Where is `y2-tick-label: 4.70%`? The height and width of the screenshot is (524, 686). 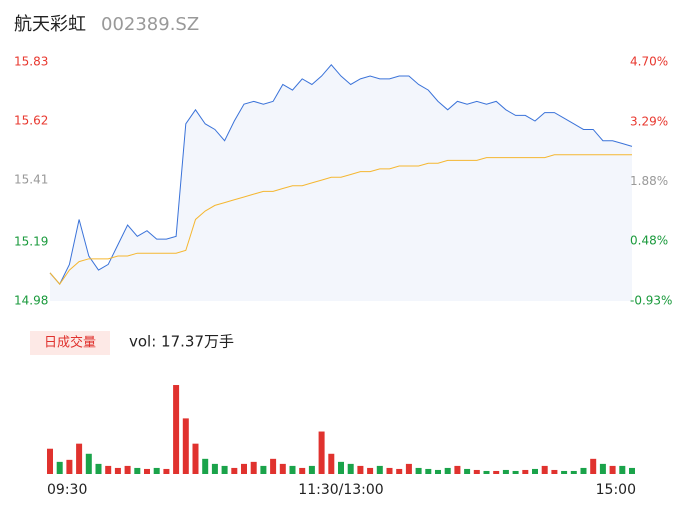
y2-tick-label: 4.70% is located at coordinates (649, 62).